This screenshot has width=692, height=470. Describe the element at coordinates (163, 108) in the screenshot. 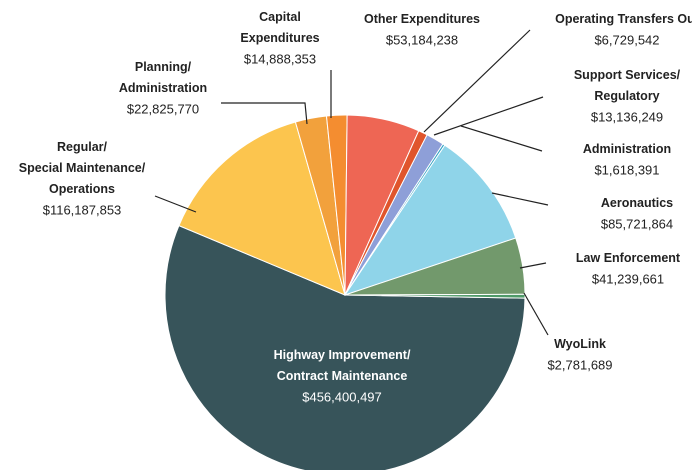

I see `value-label: $22,825,770` at that location.